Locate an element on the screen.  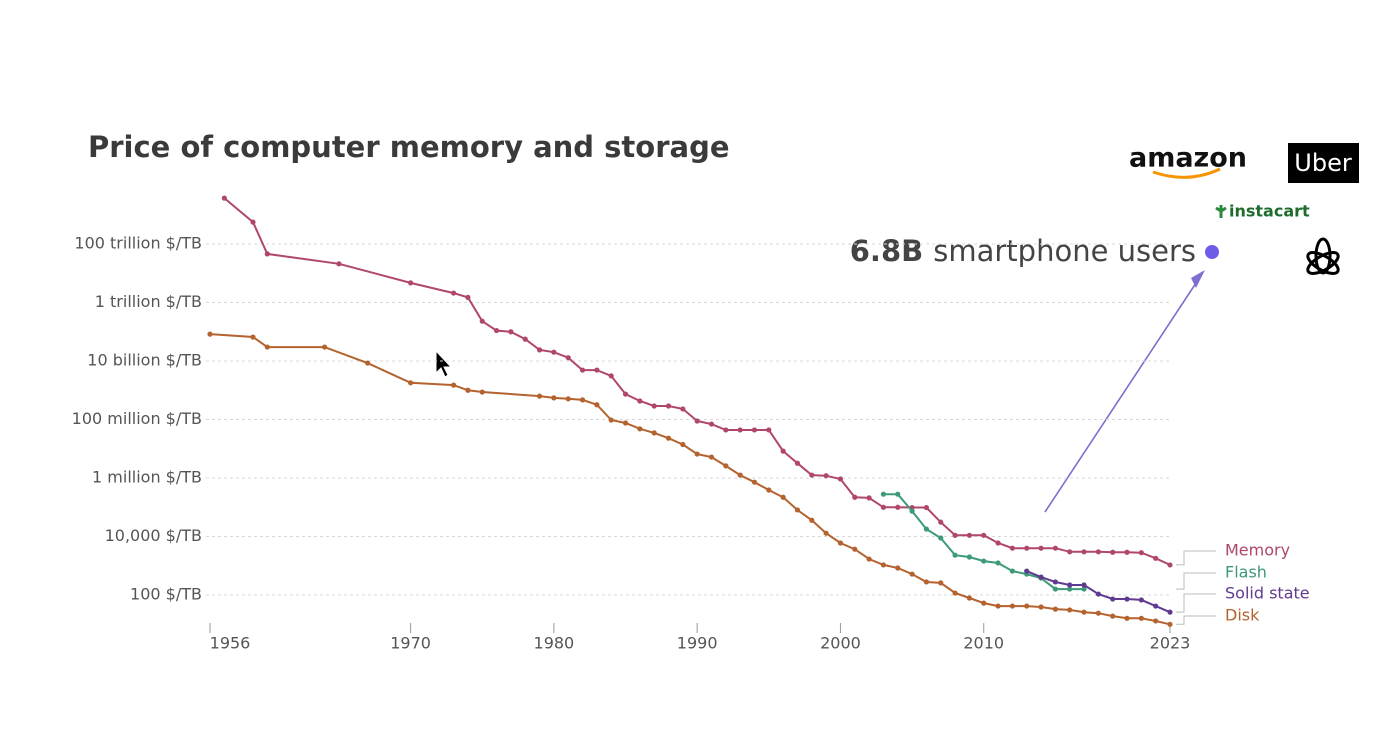
arrow-head is located at coordinates (1198, 279).